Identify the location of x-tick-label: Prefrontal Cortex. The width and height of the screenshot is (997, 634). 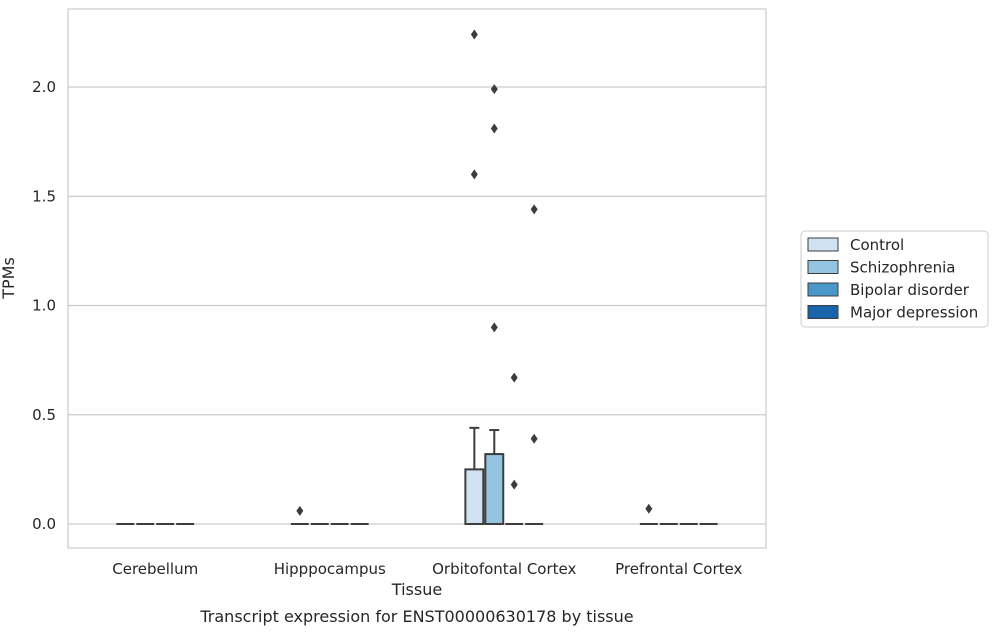
(678, 569).